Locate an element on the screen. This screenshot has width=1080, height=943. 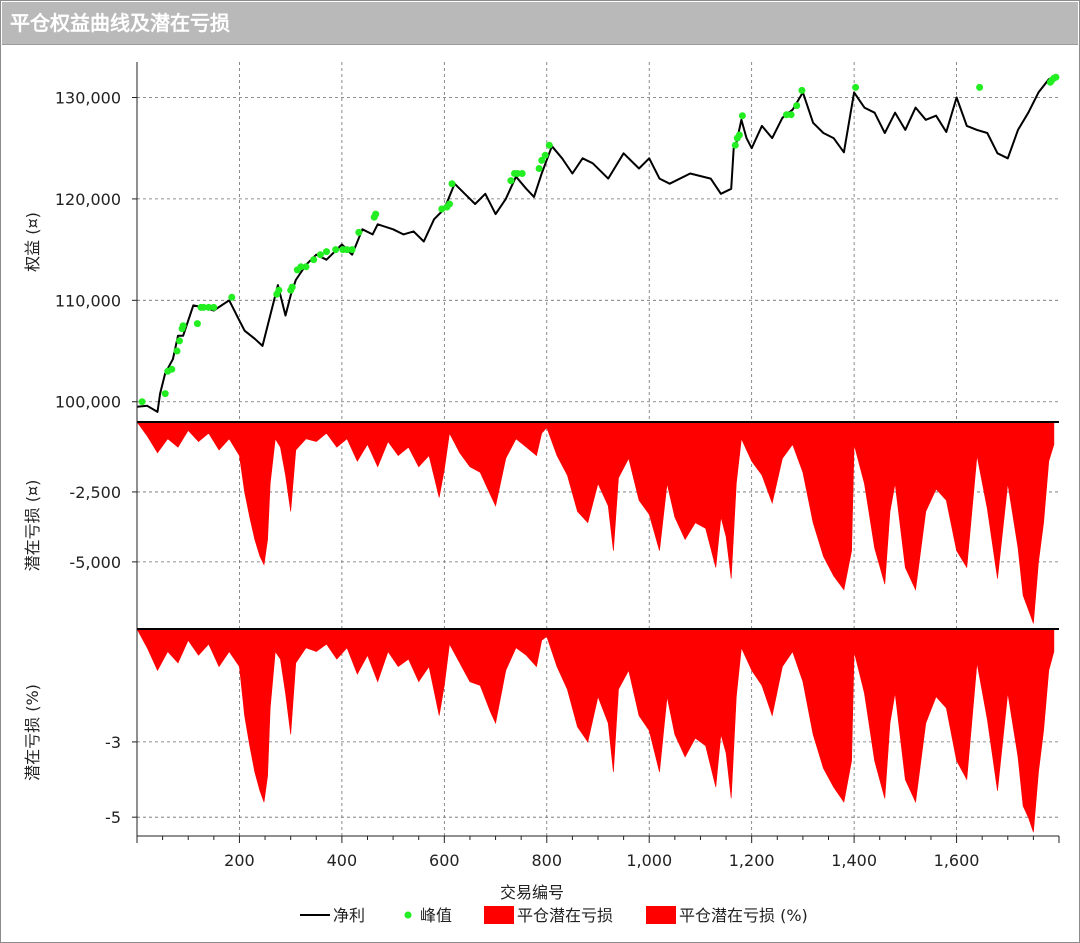
x-tick-label: 200 is located at coordinates (239, 860).